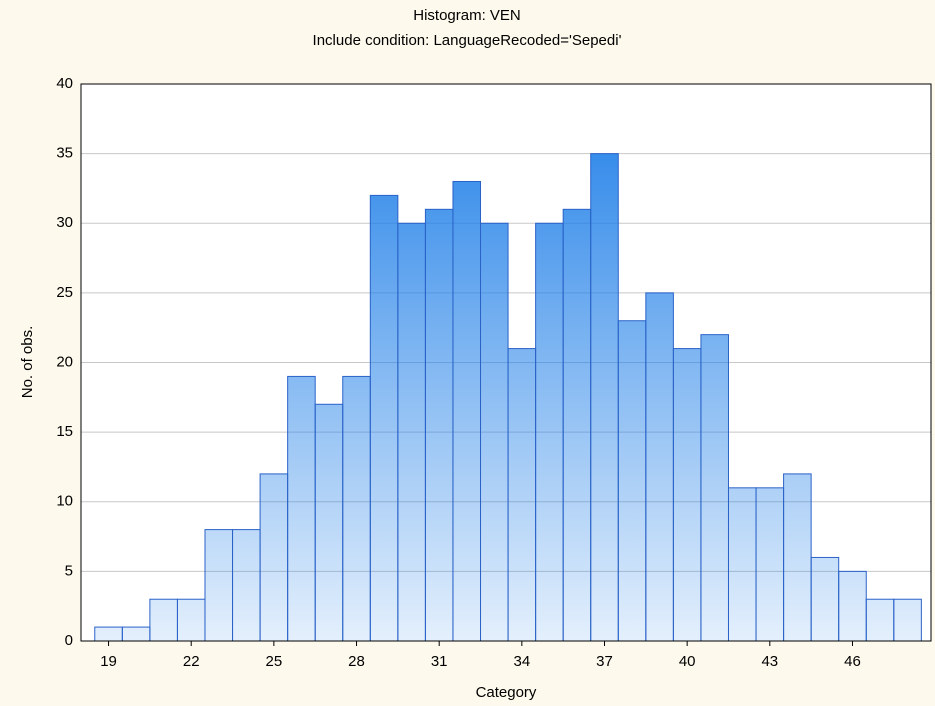  I want to click on x-tick-label: 43, so click(769, 661).